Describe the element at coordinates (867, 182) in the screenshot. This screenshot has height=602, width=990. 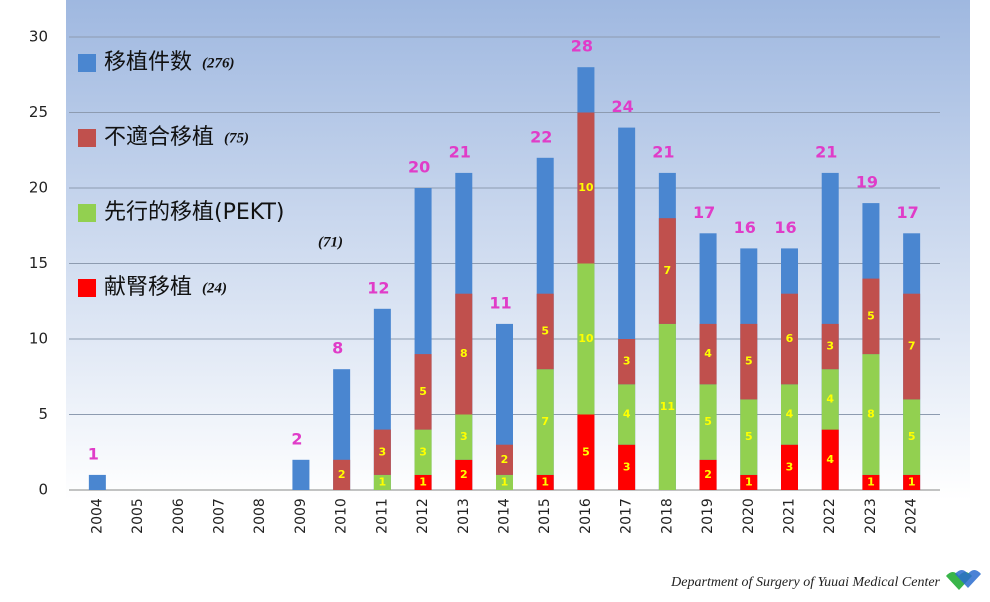
I see `total-label: 19` at that location.